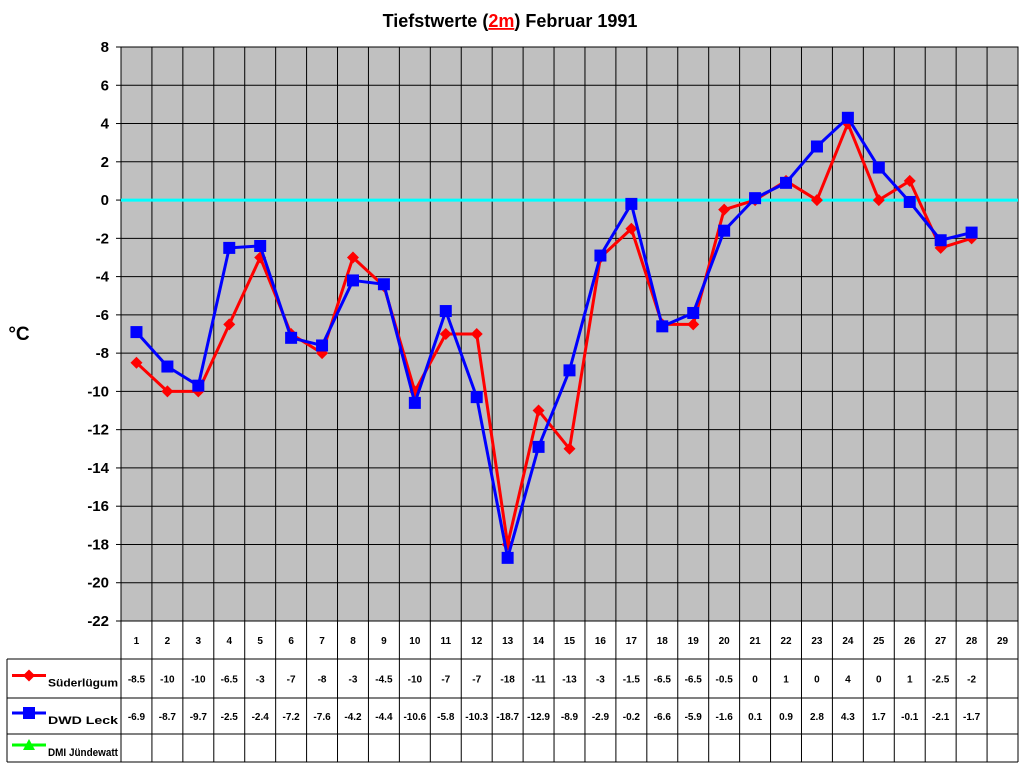 The width and height of the screenshot is (1024, 768). What do you see at coordinates (910, 717) in the screenshot?
I see `data-label: -0.1` at bounding box center [910, 717].